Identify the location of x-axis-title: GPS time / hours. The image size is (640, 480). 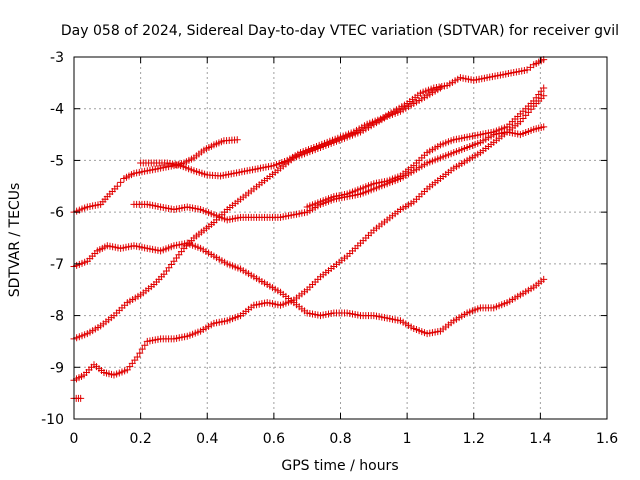
(339, 466).